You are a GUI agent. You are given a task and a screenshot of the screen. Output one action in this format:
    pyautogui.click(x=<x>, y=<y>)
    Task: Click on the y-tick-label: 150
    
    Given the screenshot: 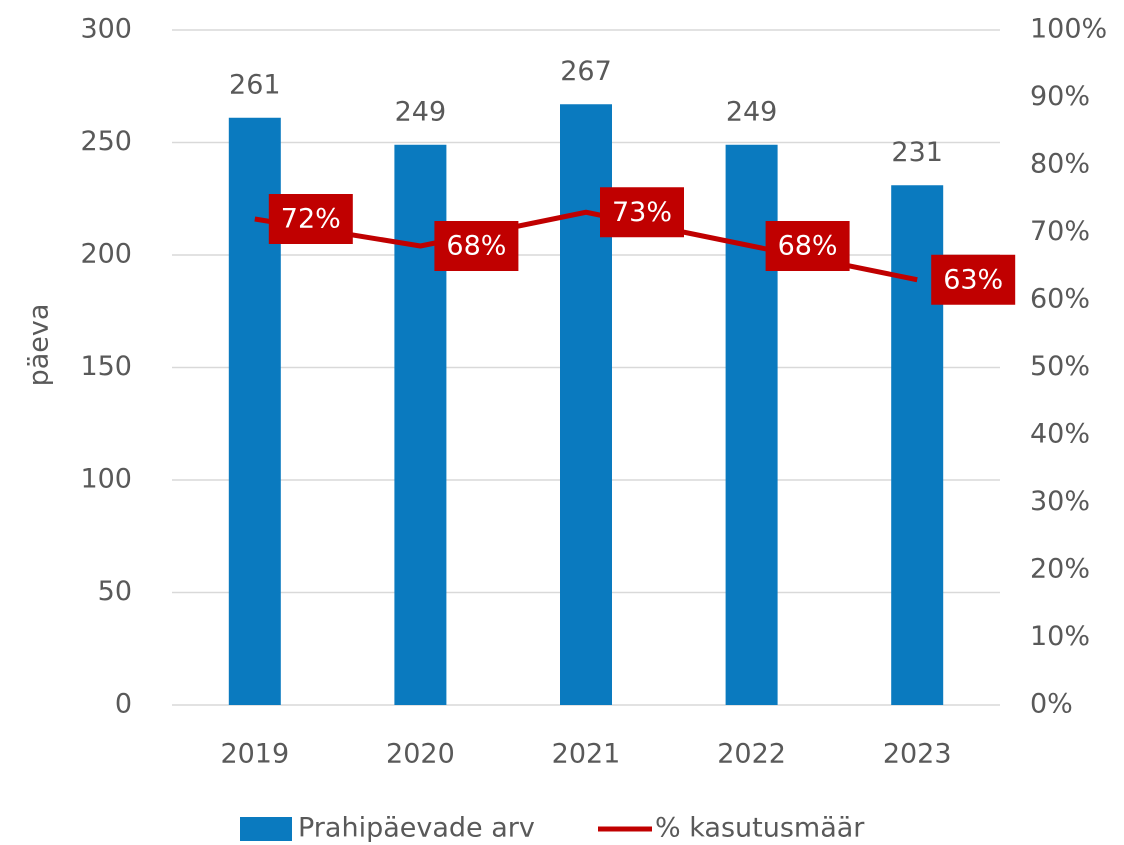 What is the action you would take?
    pyautogui.click(x=106, y=366)
    